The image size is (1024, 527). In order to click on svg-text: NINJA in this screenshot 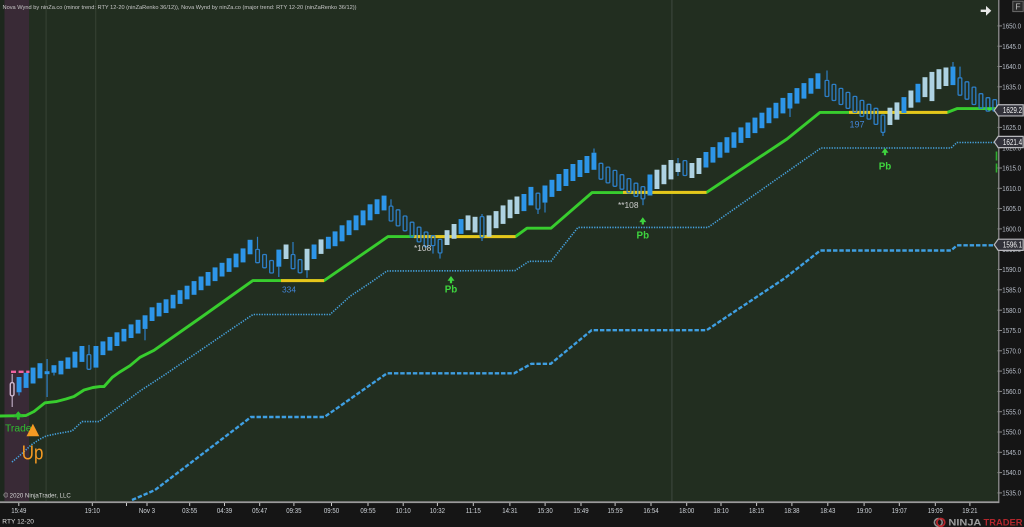, I will do `click(964, 522)`.